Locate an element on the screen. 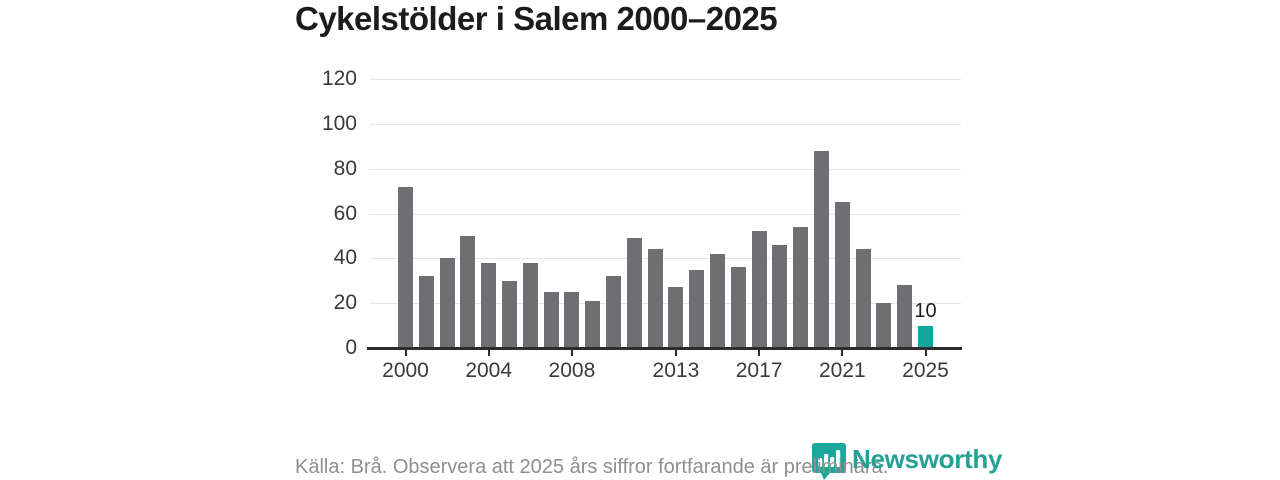  x-tick-2017 is located at coordinates (759, 352).